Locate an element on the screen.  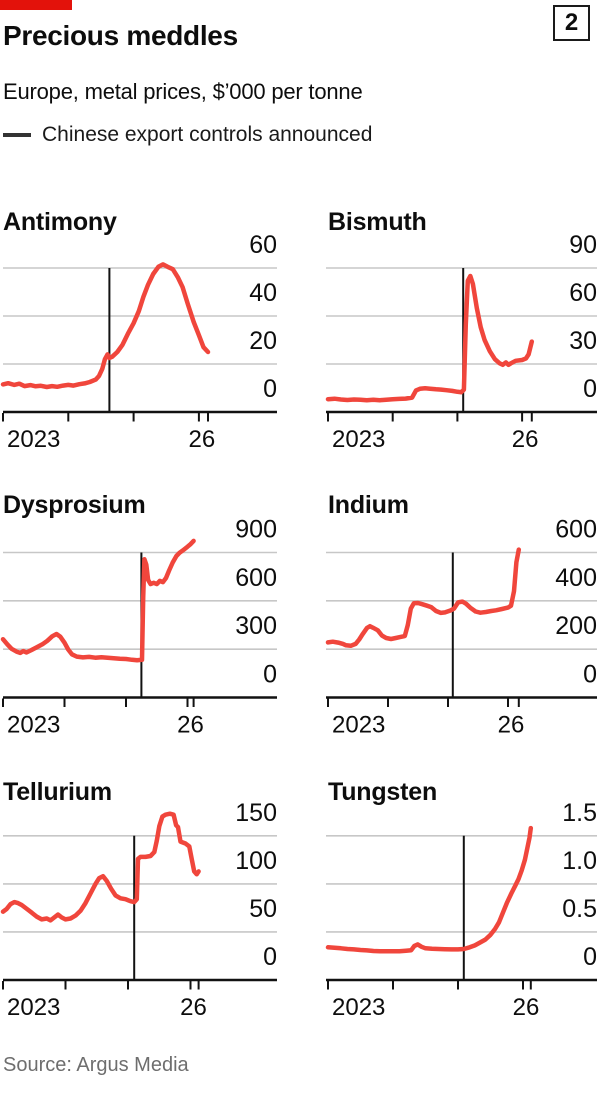
y-axis-label: 150 is located at coordinates (256, 813).